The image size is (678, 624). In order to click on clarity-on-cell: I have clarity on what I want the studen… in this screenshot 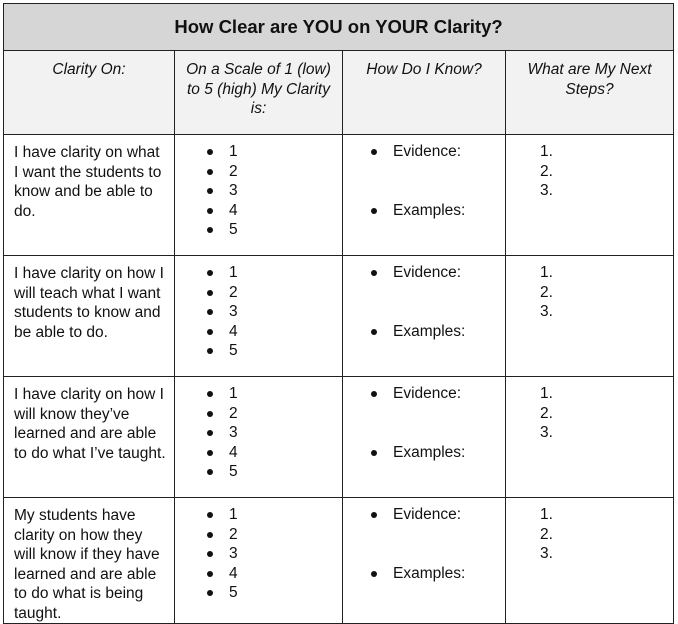, I will do `click(89, 195)`.